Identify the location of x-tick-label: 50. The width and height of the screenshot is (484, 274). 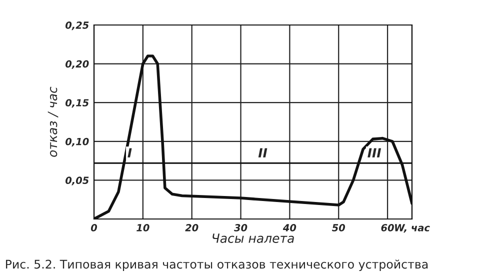
(339, 228).